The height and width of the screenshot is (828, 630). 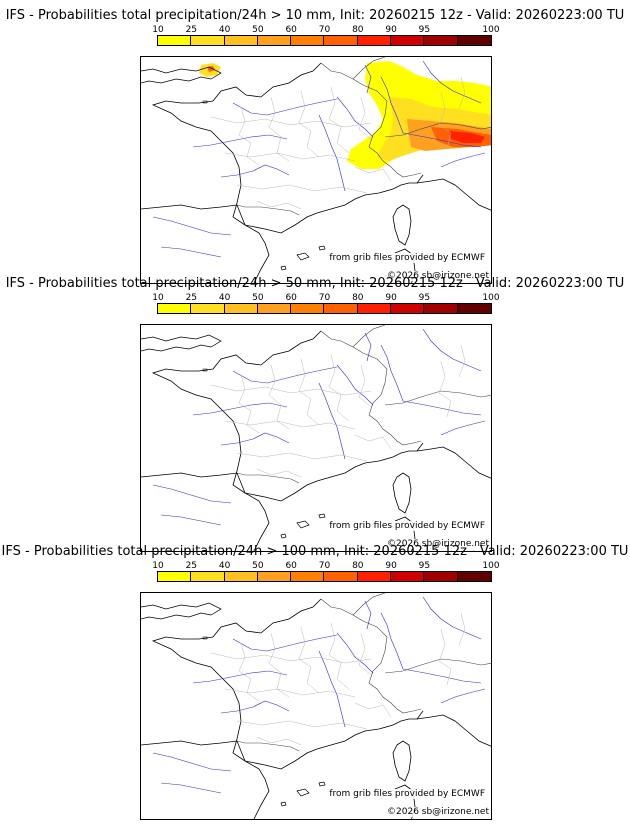 What do you see at coordinates (438, 276) in the screenshot?
I see `copyright-credit: ©2026 sb@irizone.net` at bounding box center [438, 276].